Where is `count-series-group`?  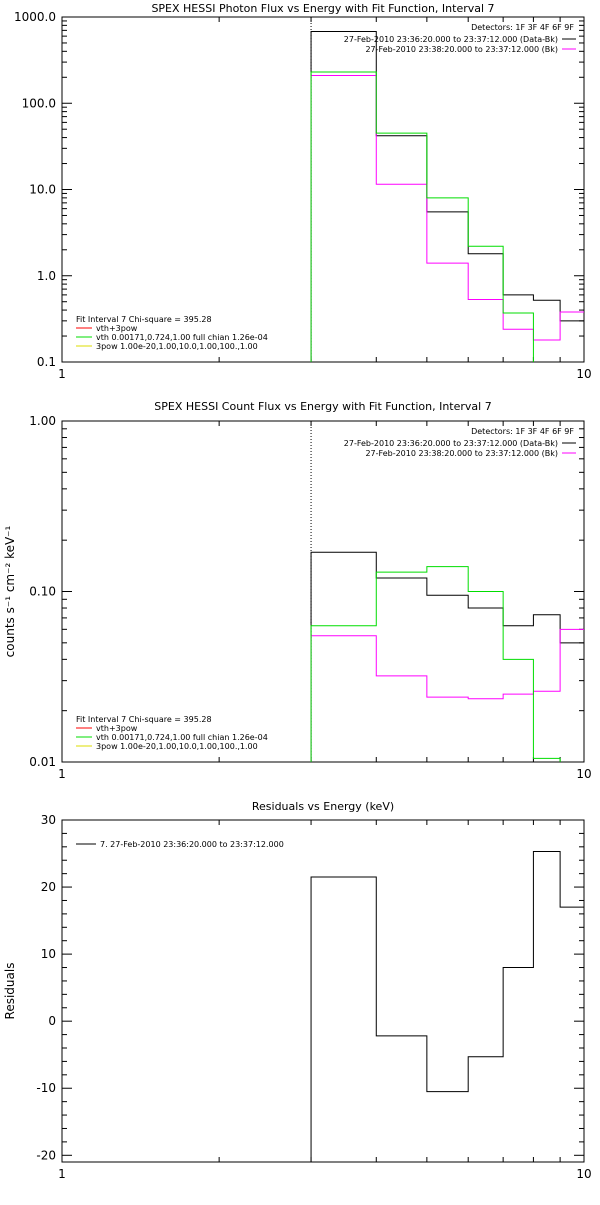
count-series-group is located at coordinates (447, 656).